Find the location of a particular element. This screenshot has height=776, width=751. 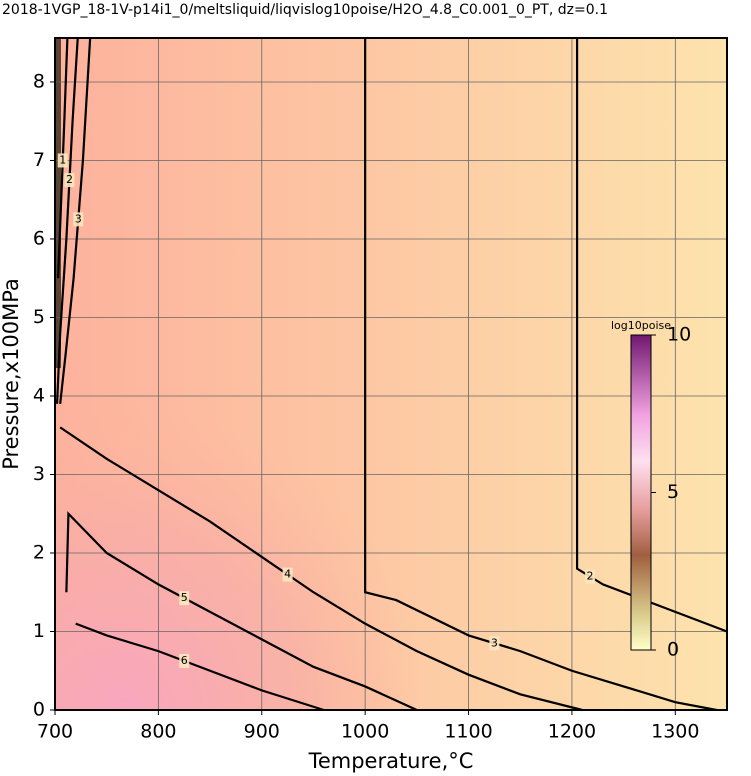

x-tick-label: 1100 is located at coordinates (468, 732).